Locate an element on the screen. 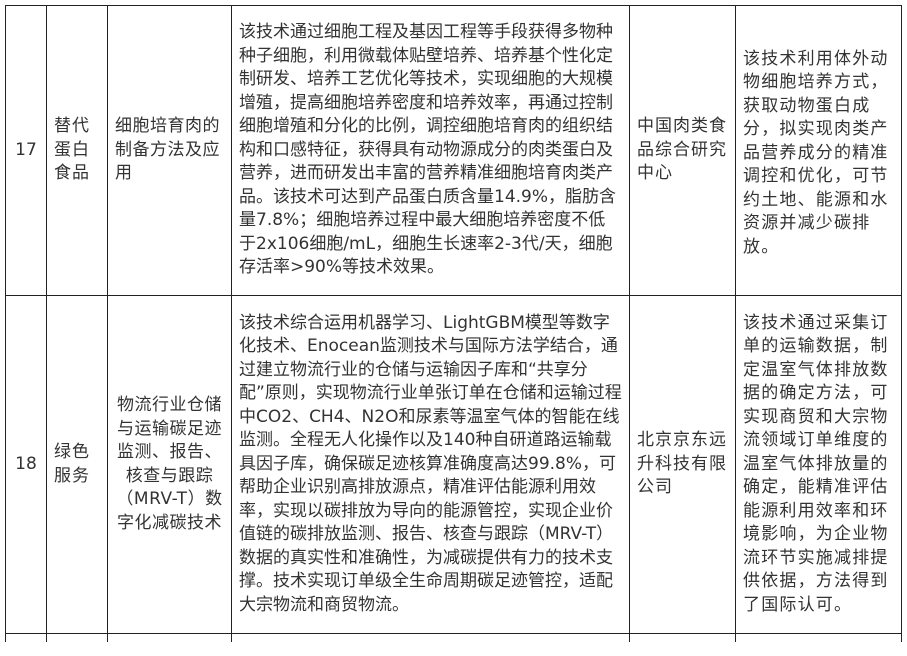  organization-cell: 北京京东远升科技有限公司 is located at coordinates (682, 464).